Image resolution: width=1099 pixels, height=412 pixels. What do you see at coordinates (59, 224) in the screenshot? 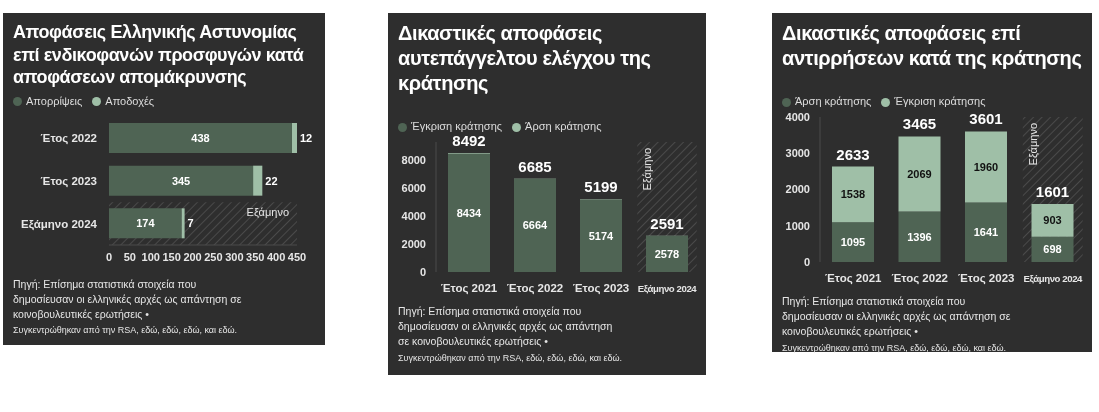
I see `y-tick-label: Εξάμηνο 2024` at bounding box center [59, 224].